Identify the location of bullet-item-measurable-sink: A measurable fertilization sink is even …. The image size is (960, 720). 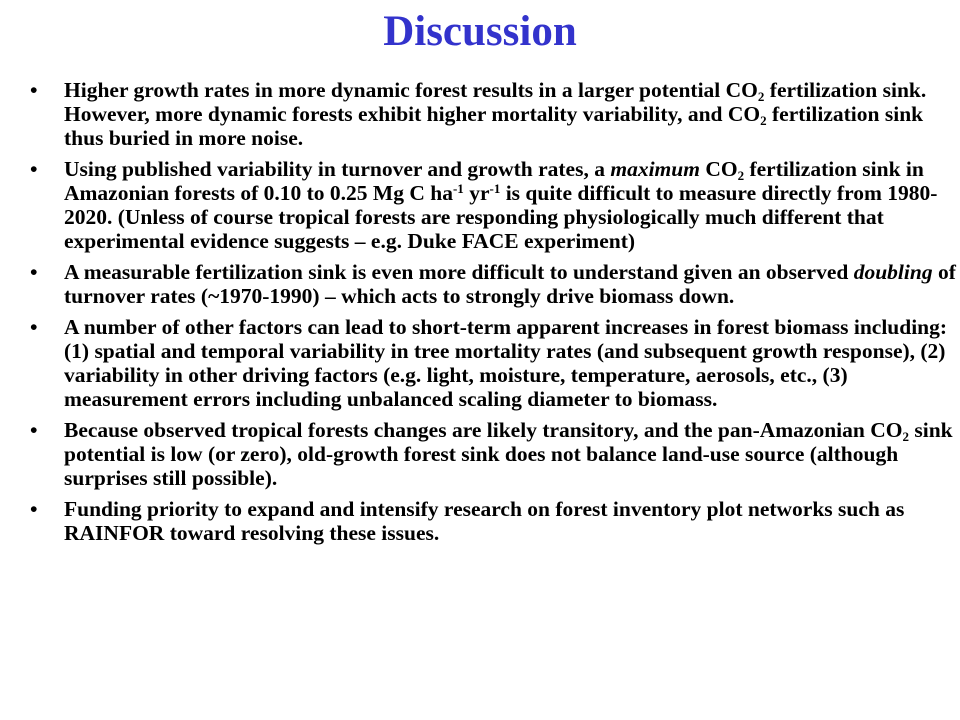
(490, 284).